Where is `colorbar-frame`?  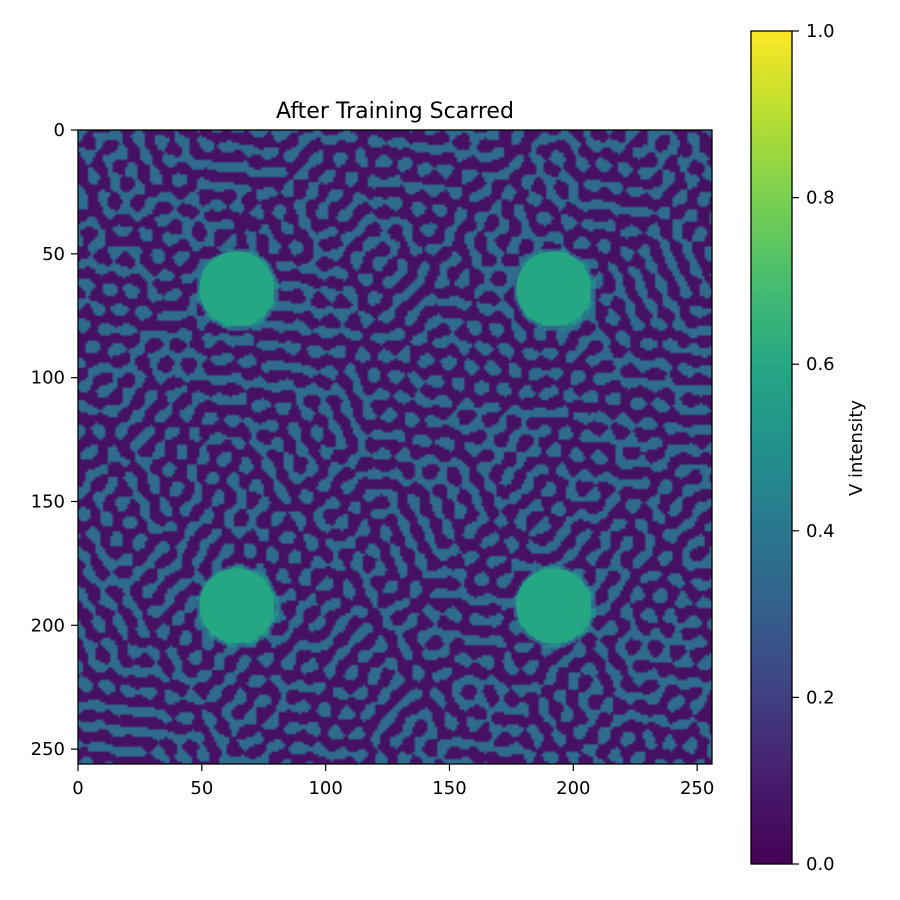 colorbar-frame is located at coordinates (771, 447).